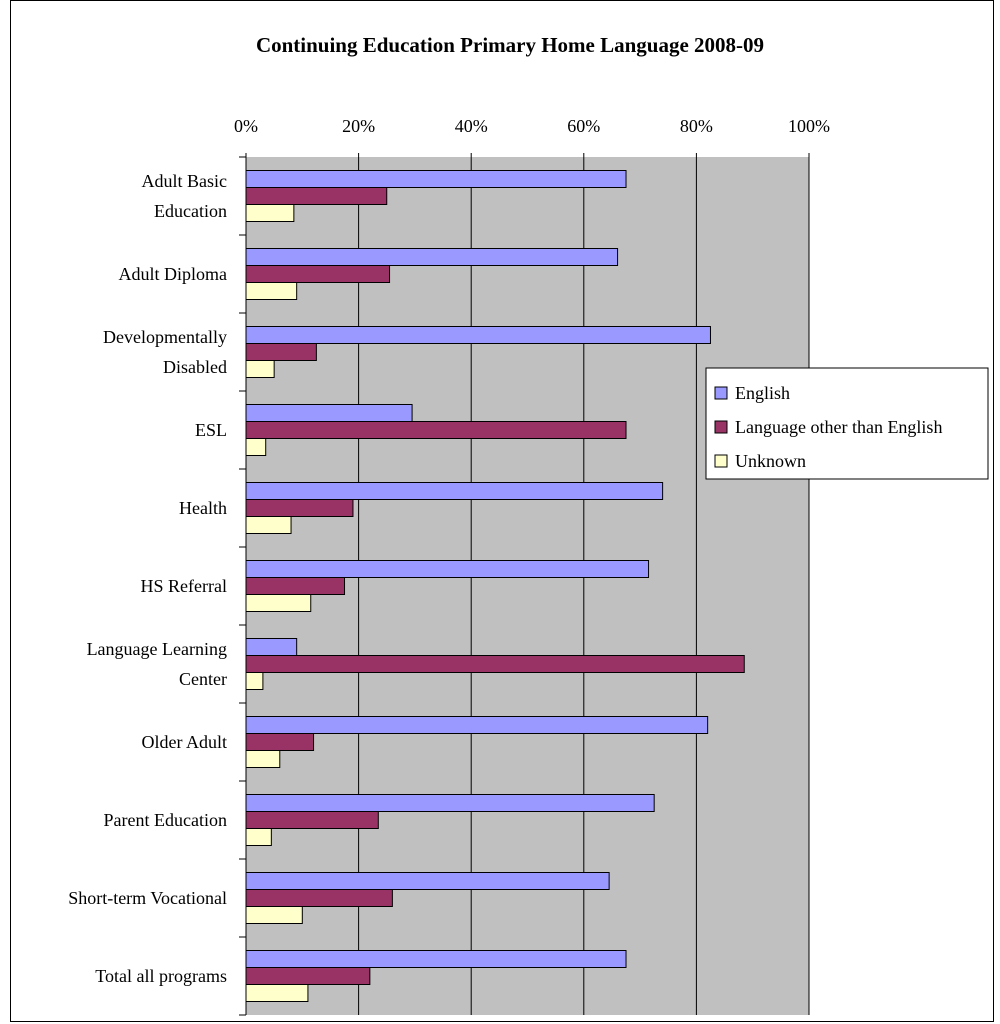  What do you see at coordinates (809, 126) in the screenshot?
I see `x-tick-label: 100%` at bounding box center [809, 126].